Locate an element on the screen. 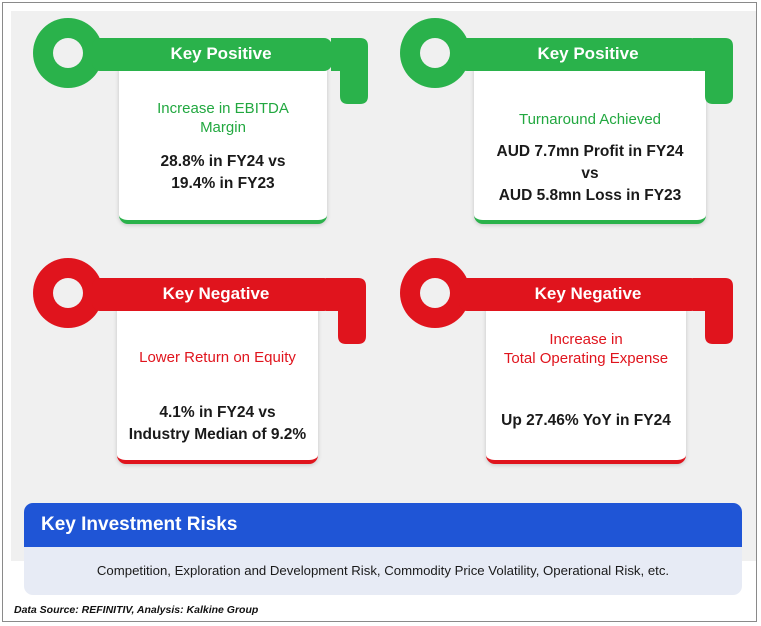  card-body-line: vs is located at coordinates (590, 173).